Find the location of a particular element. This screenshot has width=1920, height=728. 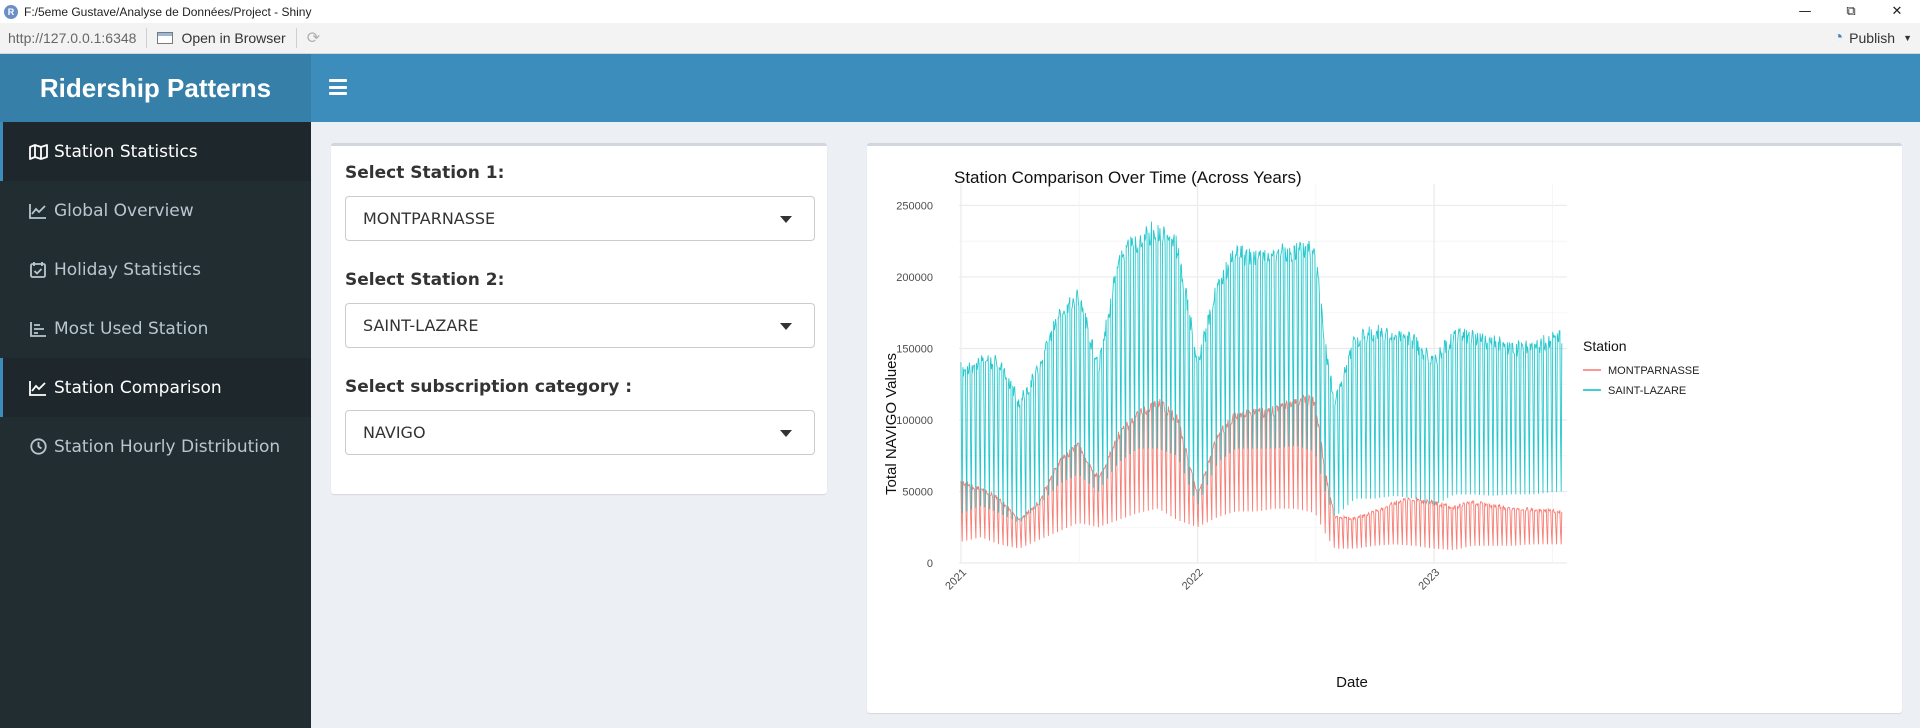

sidebar-item-most-used-station: Most Used Station is located at coordinates (155, 328).